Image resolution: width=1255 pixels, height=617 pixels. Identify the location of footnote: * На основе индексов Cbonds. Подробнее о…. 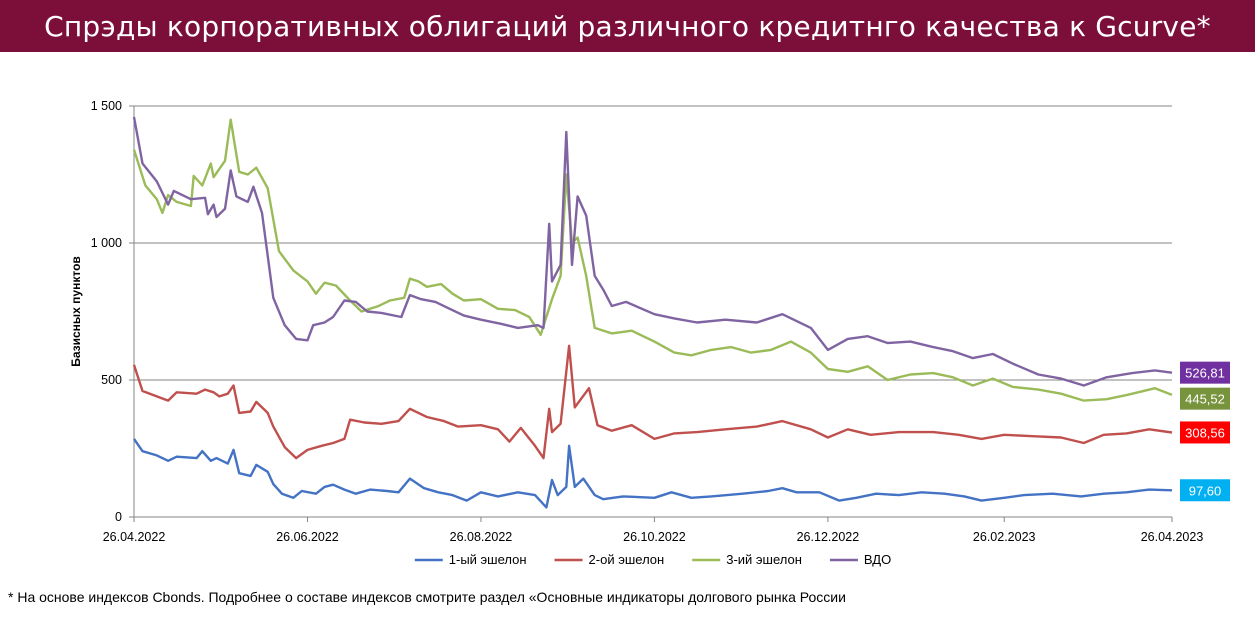
(427, 597).